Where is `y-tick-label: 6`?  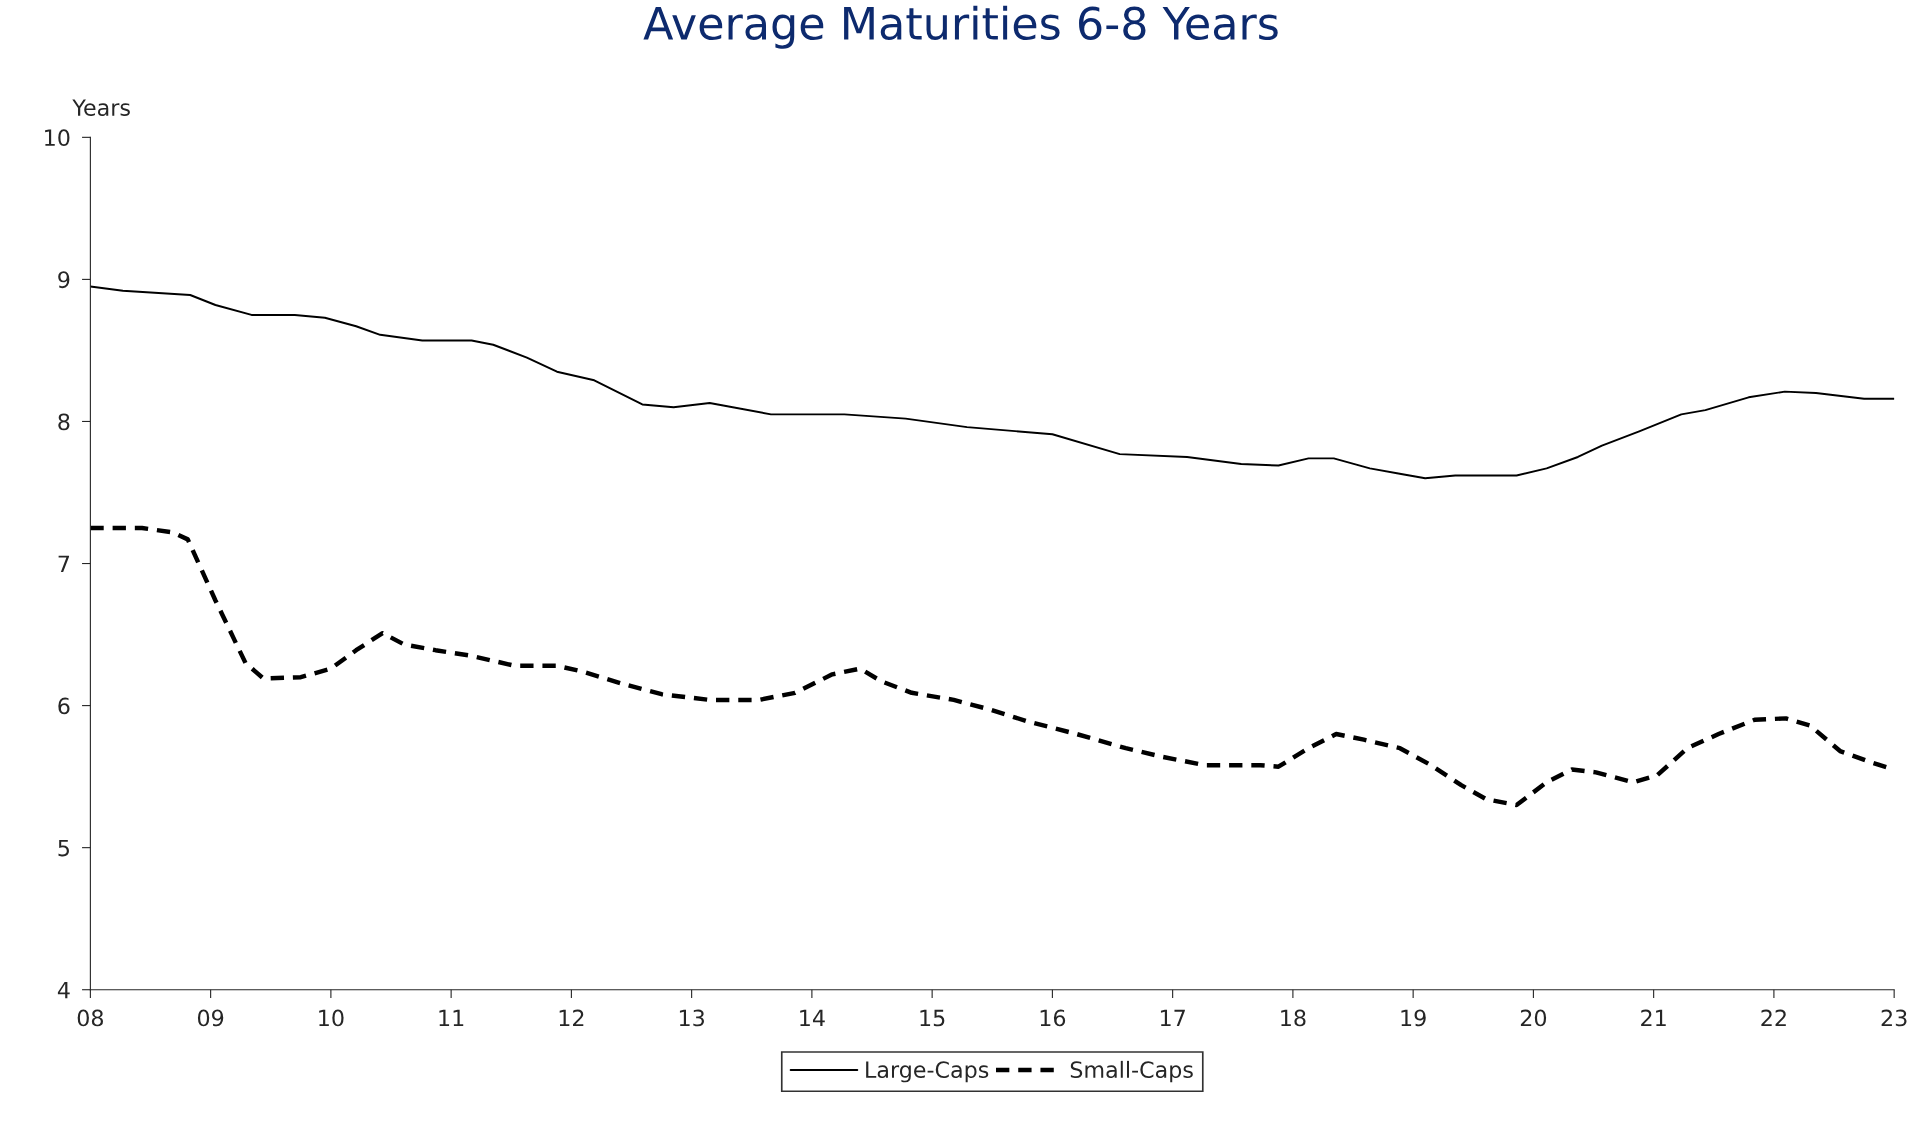 y-tick-label: 6 is located at coordinates (64, 706).